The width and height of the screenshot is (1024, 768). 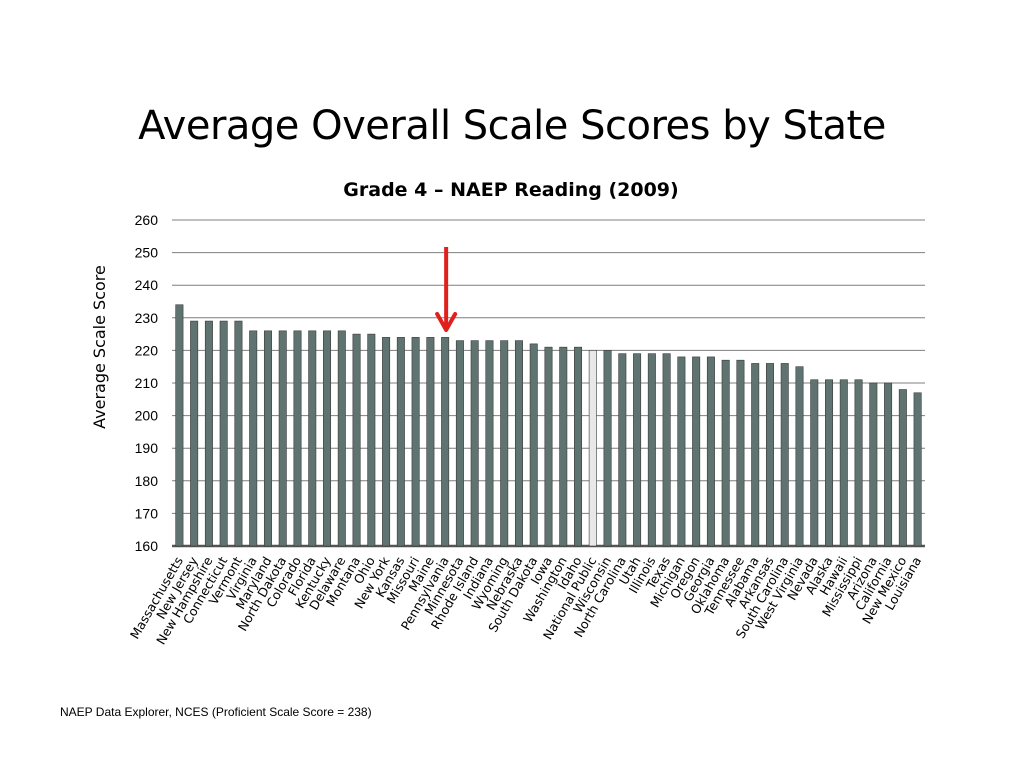 What do you see at coordinates (147, 253) in the screenshot?
I see `y-tick-label: 250` at bounding box center [147, 253].